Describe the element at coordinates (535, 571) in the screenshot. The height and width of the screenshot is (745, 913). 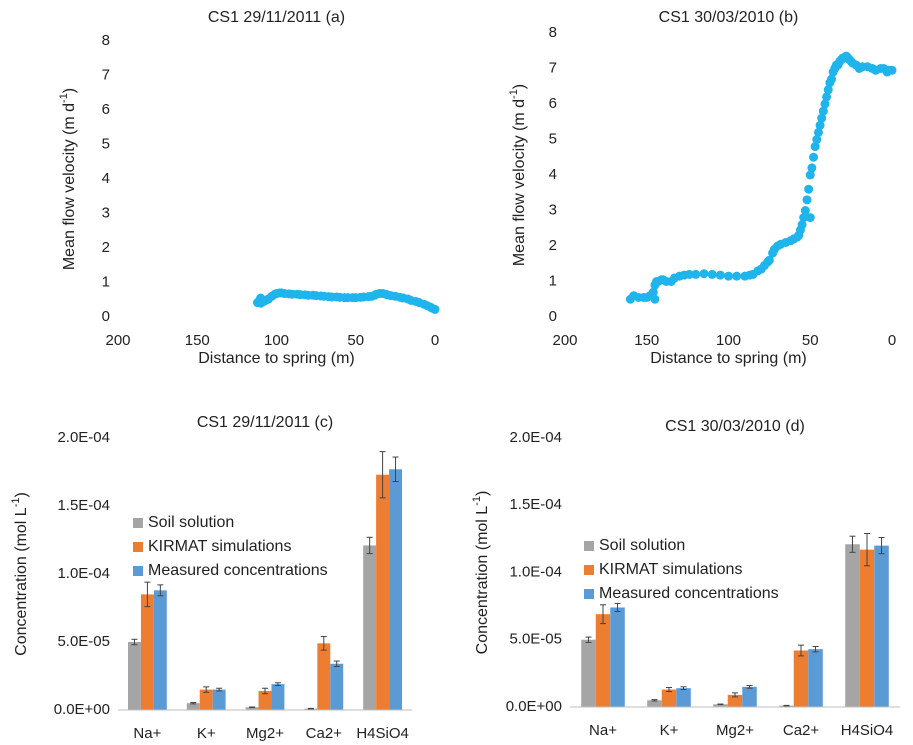
I see `y-tick-label: 1.0E-04` at that location.